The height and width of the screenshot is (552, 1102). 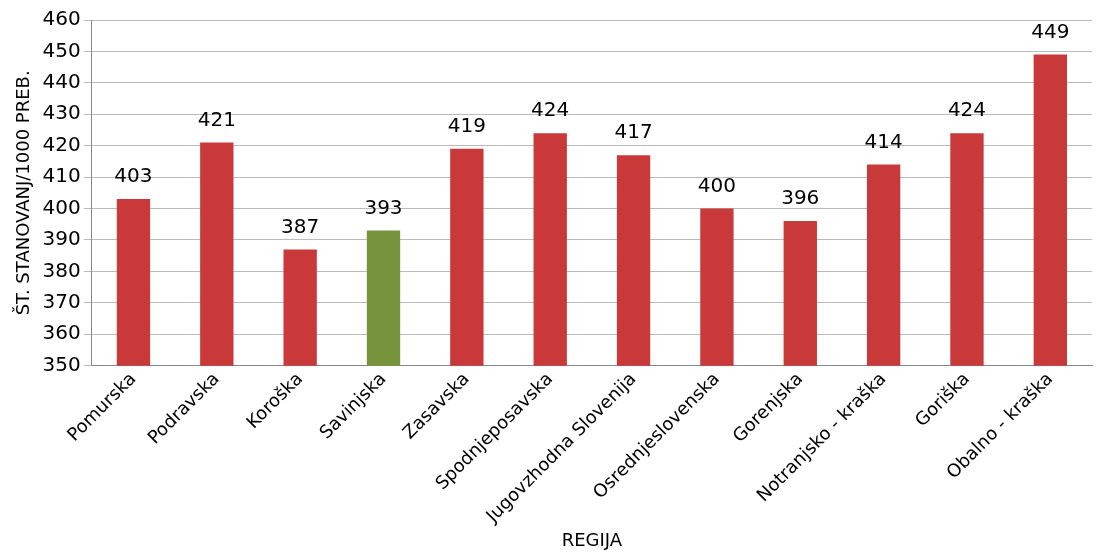 I want to click on y-tick-label: 430, so click(x=61, y=112).